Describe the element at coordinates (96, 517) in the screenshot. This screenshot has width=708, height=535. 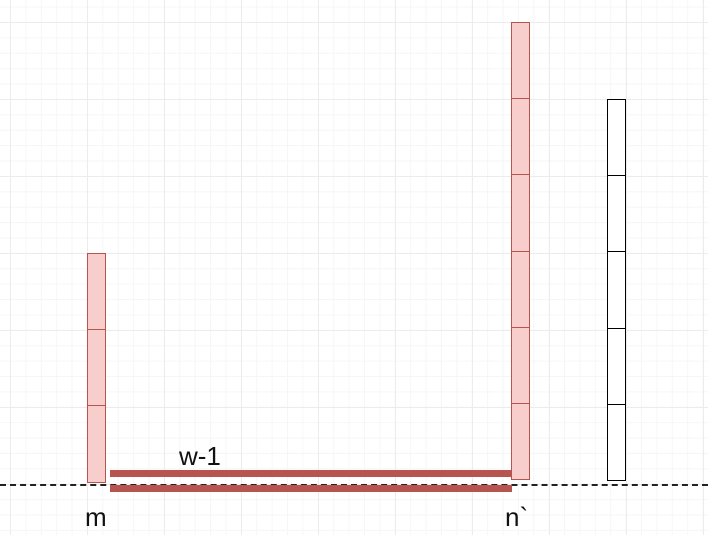
I see `label-m: m` at that location.